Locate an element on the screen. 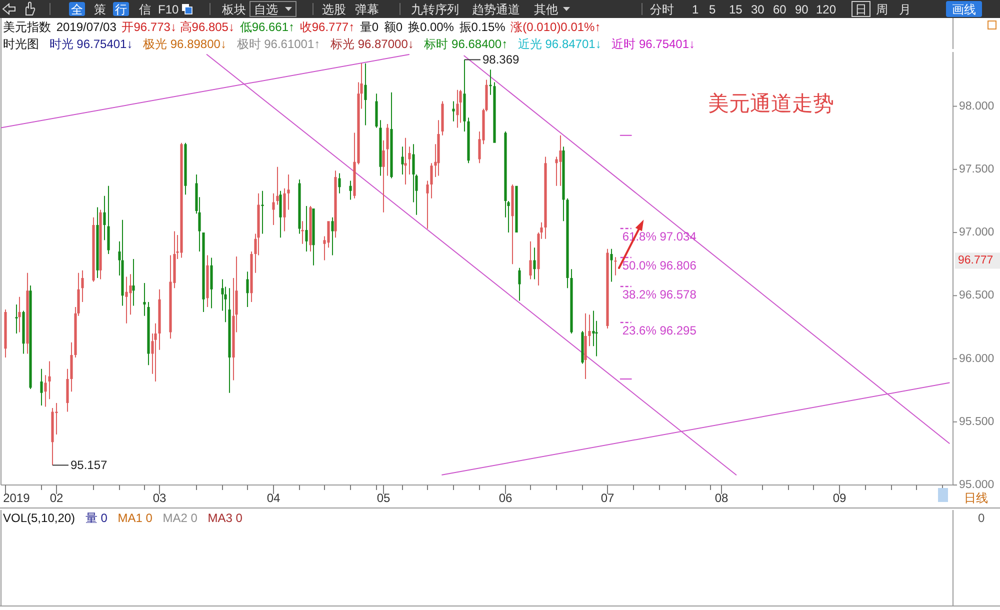 The height and width of the screenshot is (610, 1000). x-tick-label: 02 is located at coordinates (57, 498).